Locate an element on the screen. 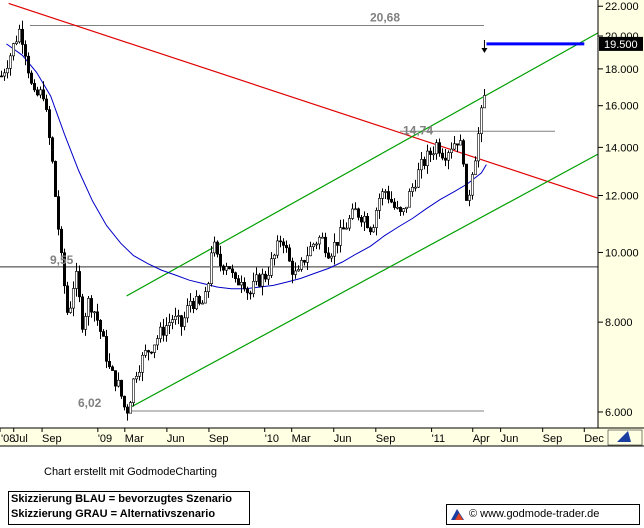 The height and width of the screenshot is (528, 644). legend-blue-scenario: Skizzierung BLAU = bevorzugtes Szenario is located at coordinates (121, 499).